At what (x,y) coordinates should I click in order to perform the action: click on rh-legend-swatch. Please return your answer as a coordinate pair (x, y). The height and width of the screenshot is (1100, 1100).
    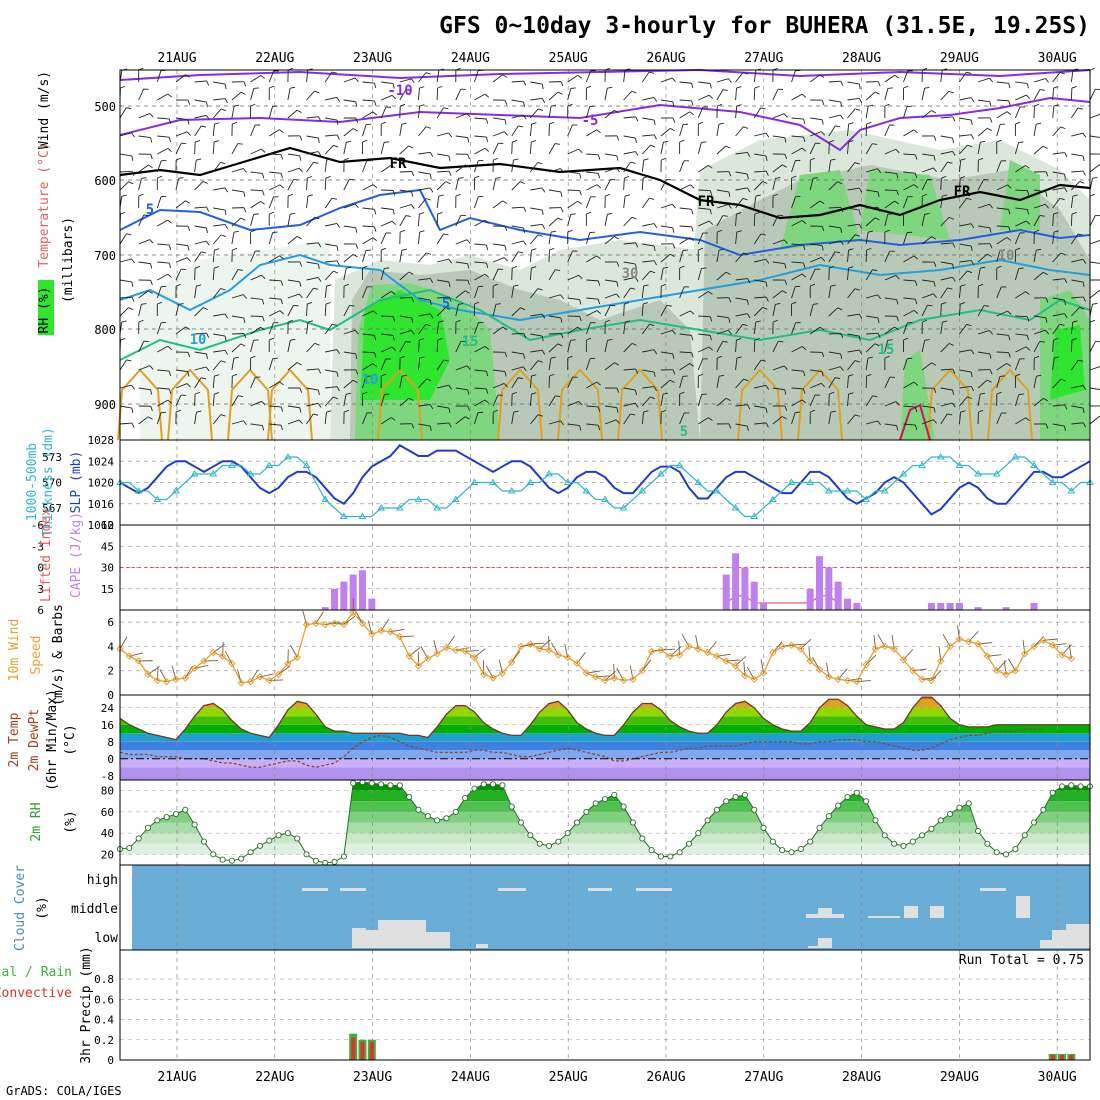
    Looking at the image, I should click on (46, 307).